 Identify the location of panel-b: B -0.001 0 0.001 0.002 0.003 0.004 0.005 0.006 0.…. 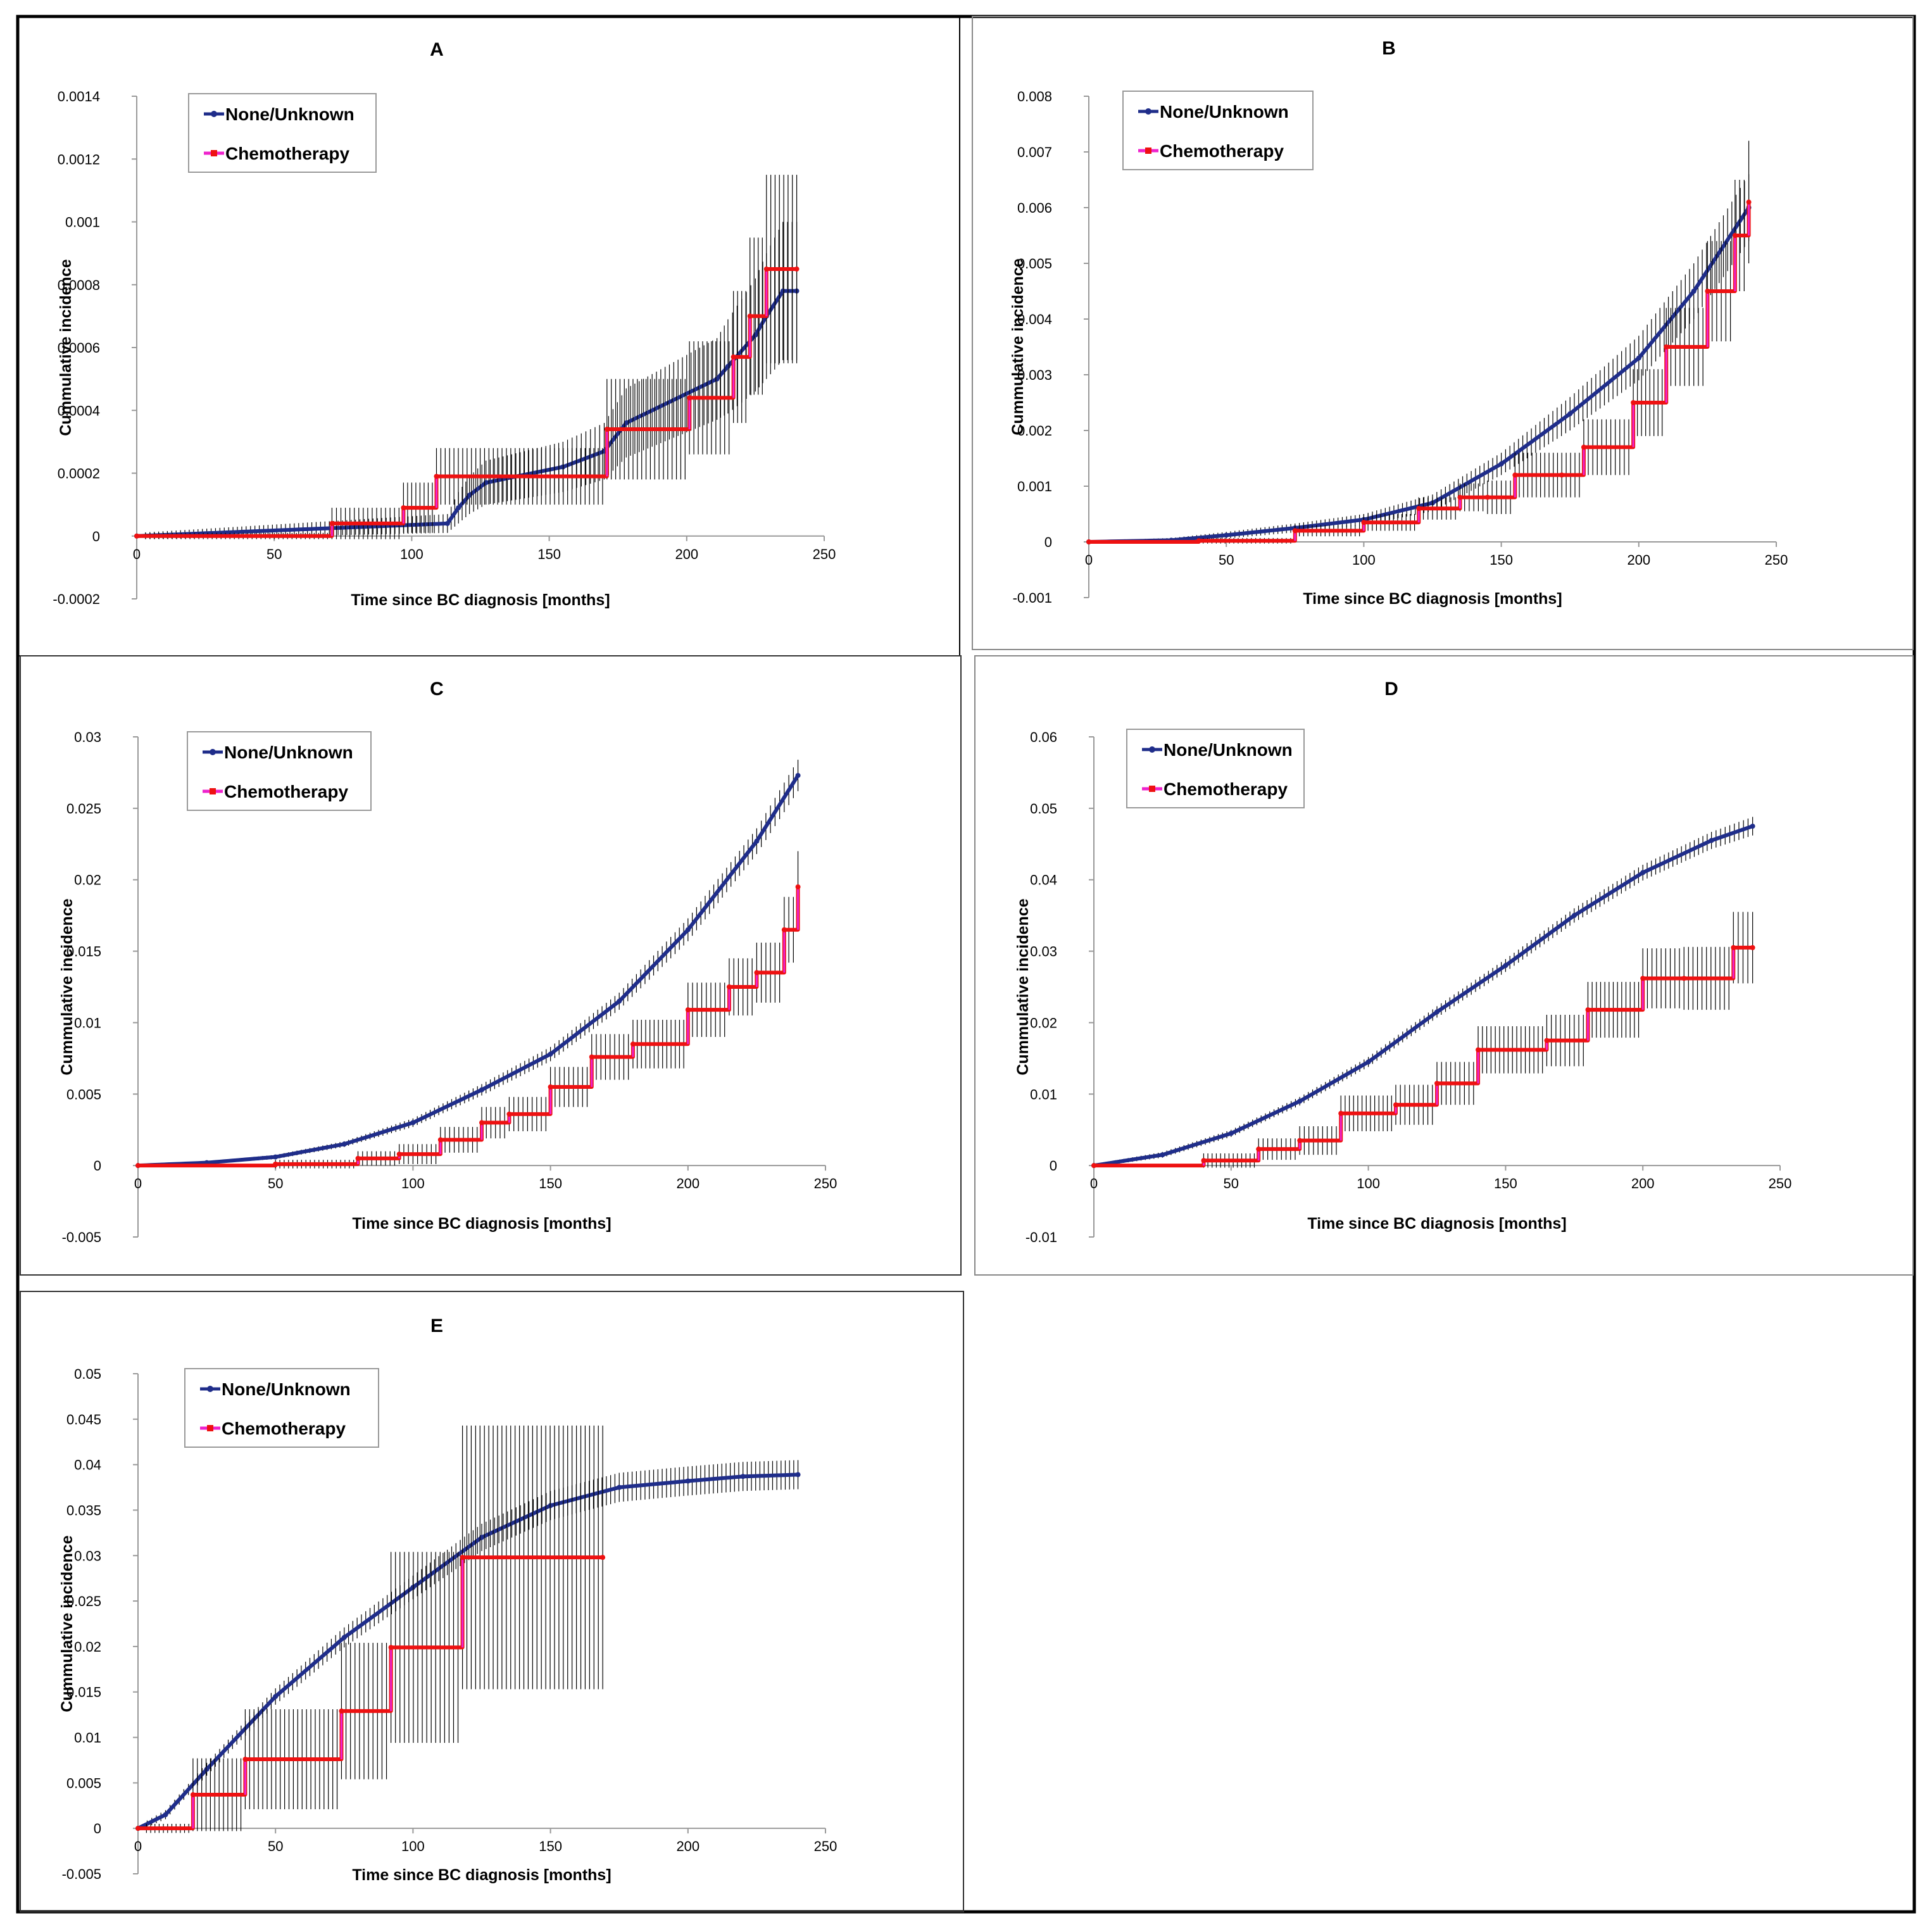
(1398, 323).